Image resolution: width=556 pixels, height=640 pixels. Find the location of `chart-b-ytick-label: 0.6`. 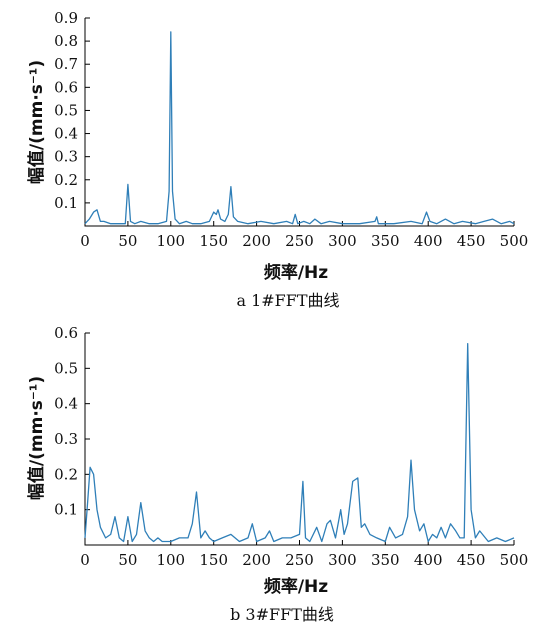

chart-b-ytick-label: 0.6 is located at coordinates (66, 333).